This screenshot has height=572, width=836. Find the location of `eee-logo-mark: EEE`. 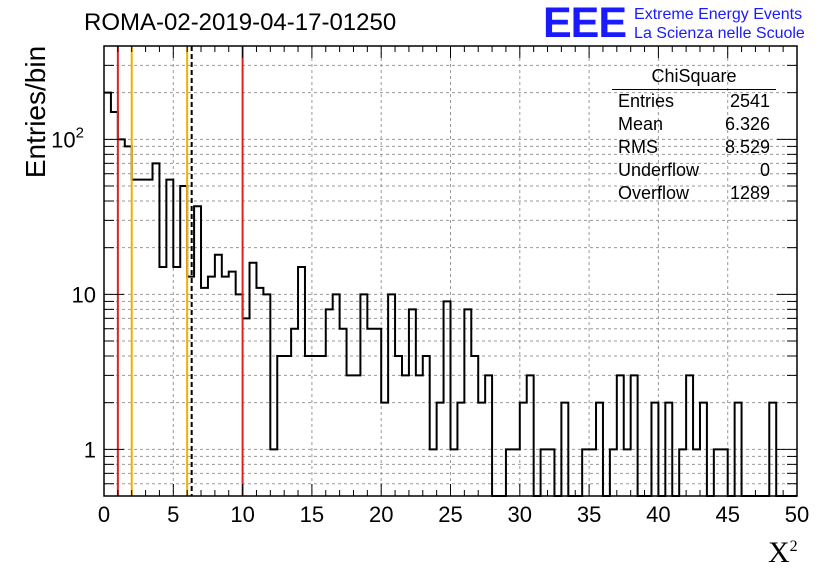

eee-logo-mark: EEE is located at coordinates (585, 23).